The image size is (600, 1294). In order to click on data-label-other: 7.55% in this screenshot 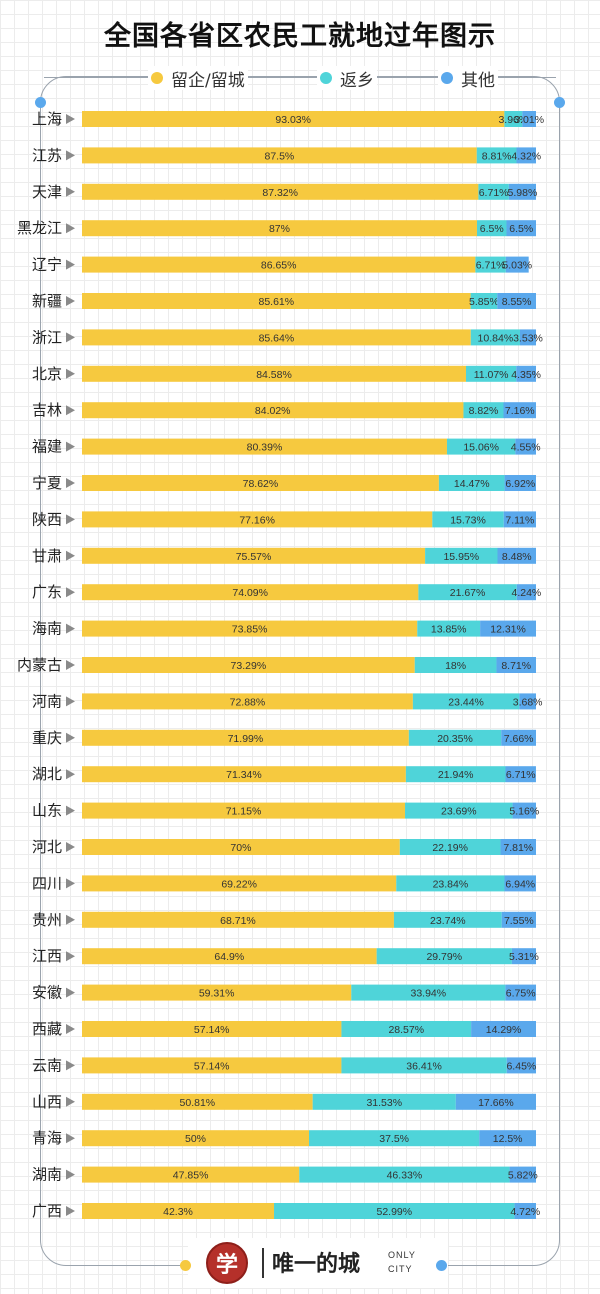, I will do `click(519, 921)`.